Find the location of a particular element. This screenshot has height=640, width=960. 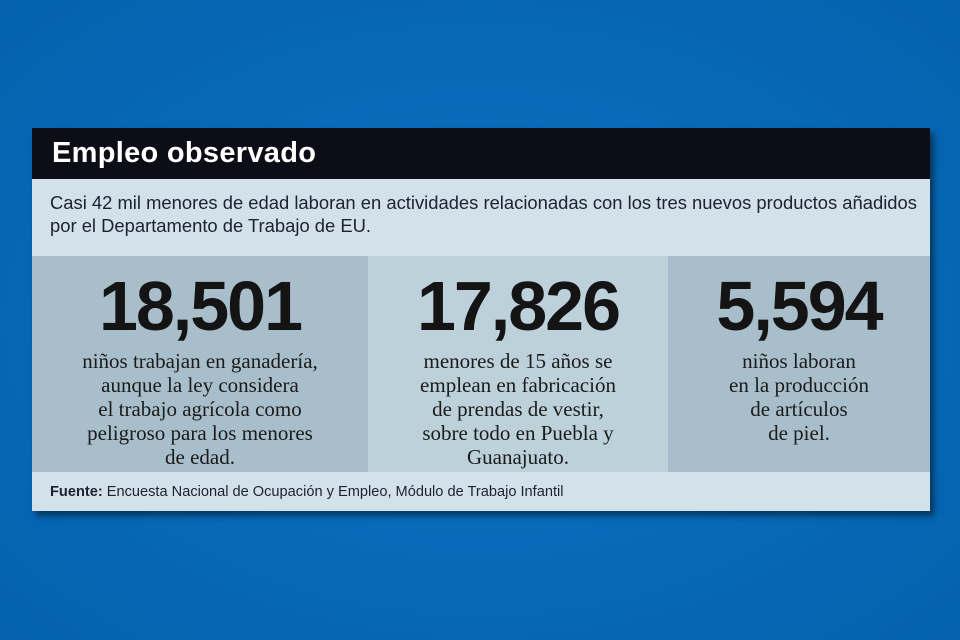

stat-description-line: menores de 15 años se is located at coordinates (518, 361).